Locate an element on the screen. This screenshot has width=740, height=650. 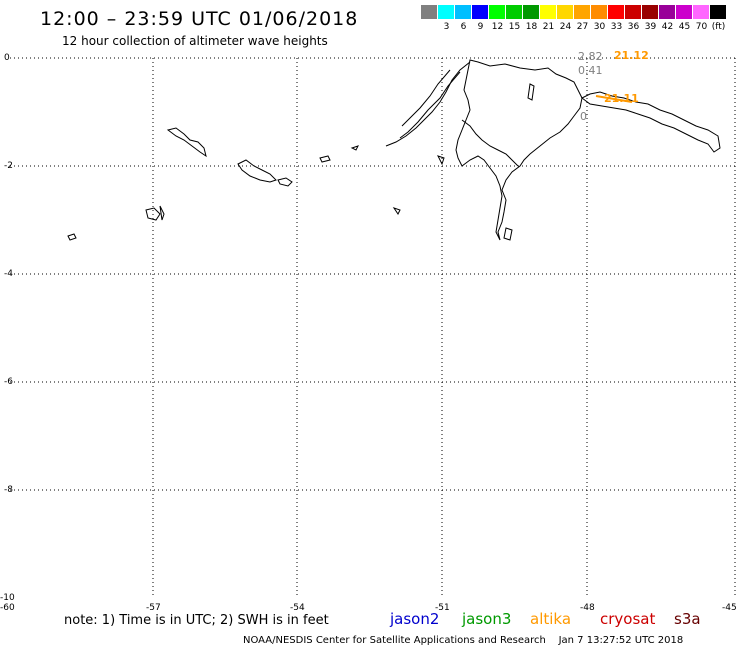
footer-timestamp: Jan 7 13:27:52 UTC 2018 is located at coordinates (621, 640).